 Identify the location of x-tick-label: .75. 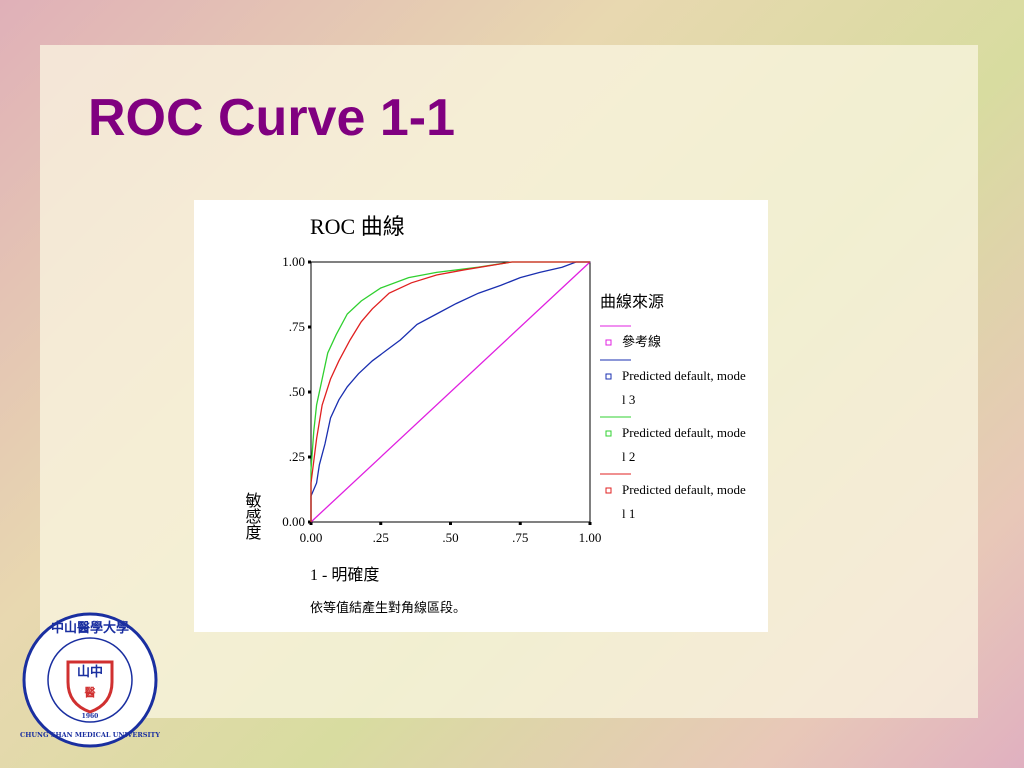
(520, 537).